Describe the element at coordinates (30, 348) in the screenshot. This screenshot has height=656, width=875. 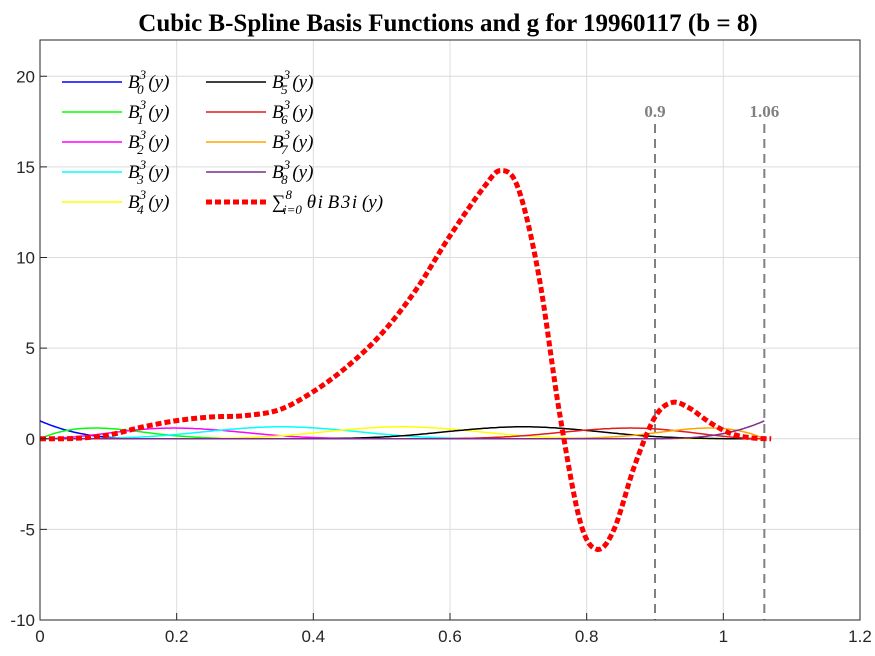
I see `y-tick-label: 5` at that location.